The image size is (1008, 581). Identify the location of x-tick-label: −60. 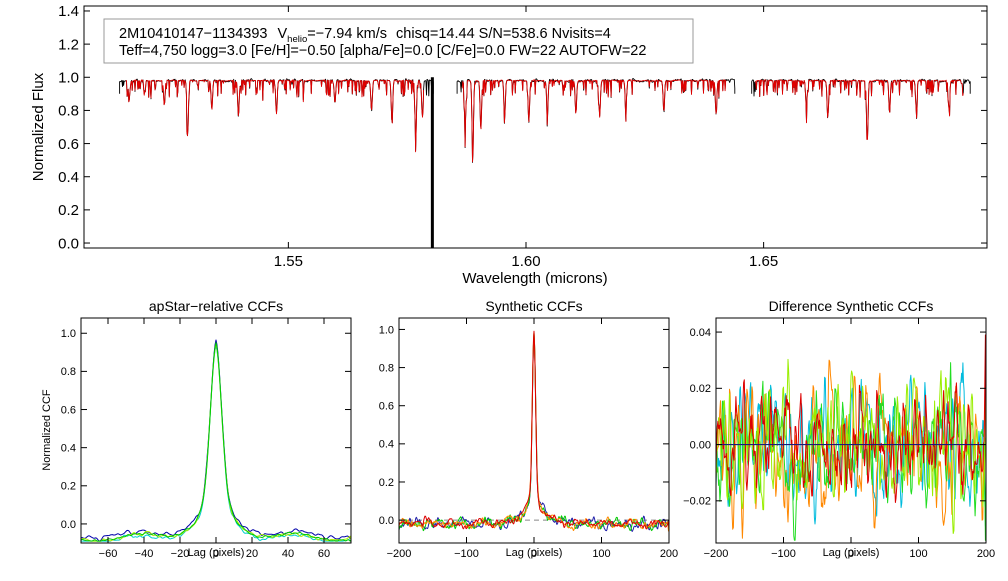
(108, 554).